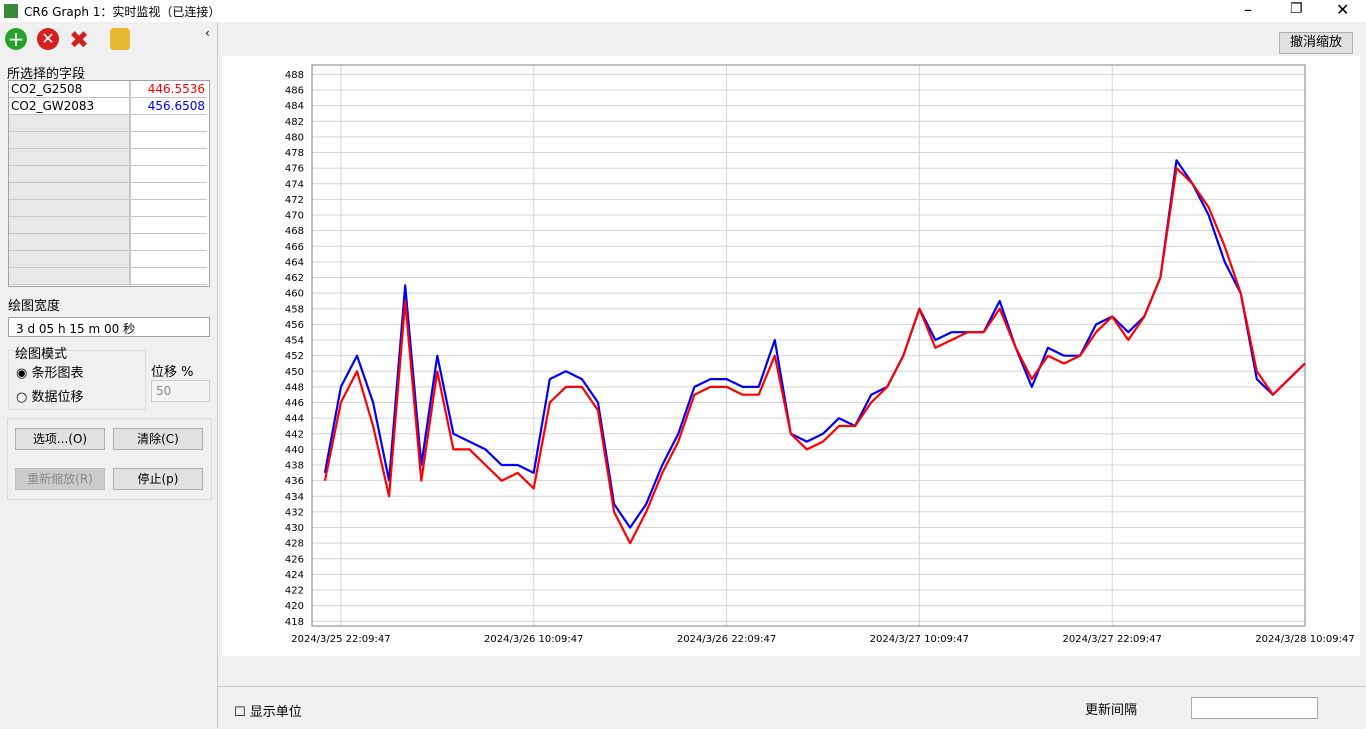 Image resolution: width=1366 pixels, height=729 pixels. Describe the element at coordinates (792, 707) in the screenshot. I see `footer: ☐ 显示单位 更新间隔` at that location.